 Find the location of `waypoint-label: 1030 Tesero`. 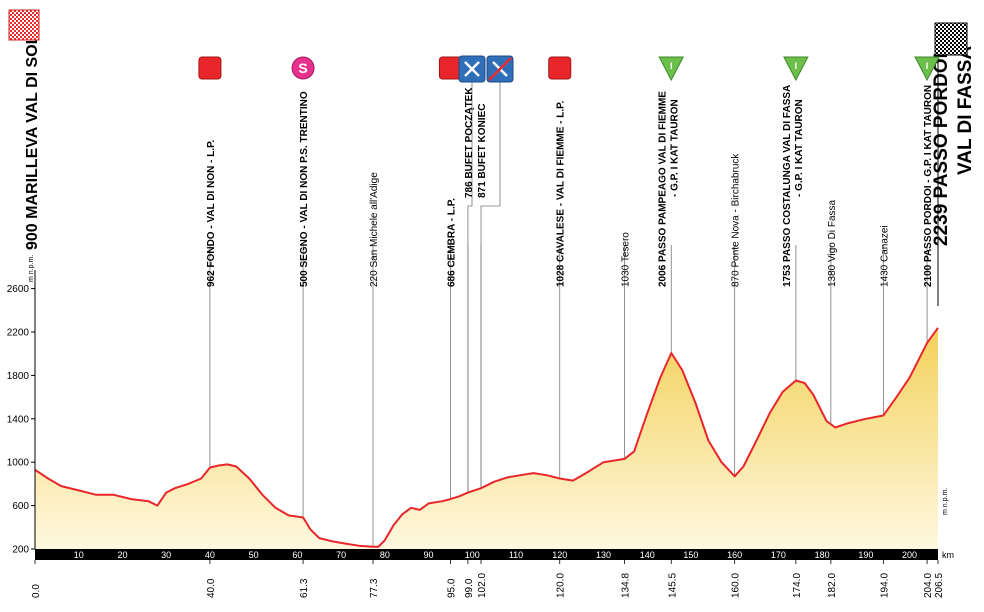

waypoint-label: 1030 Tesero is located at coordinates (625, 259).